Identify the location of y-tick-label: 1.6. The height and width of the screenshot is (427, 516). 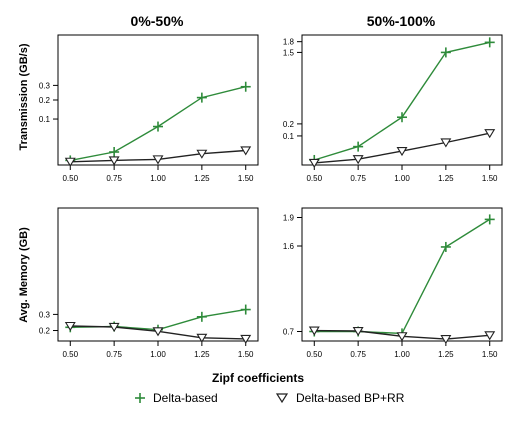
(289, 246).